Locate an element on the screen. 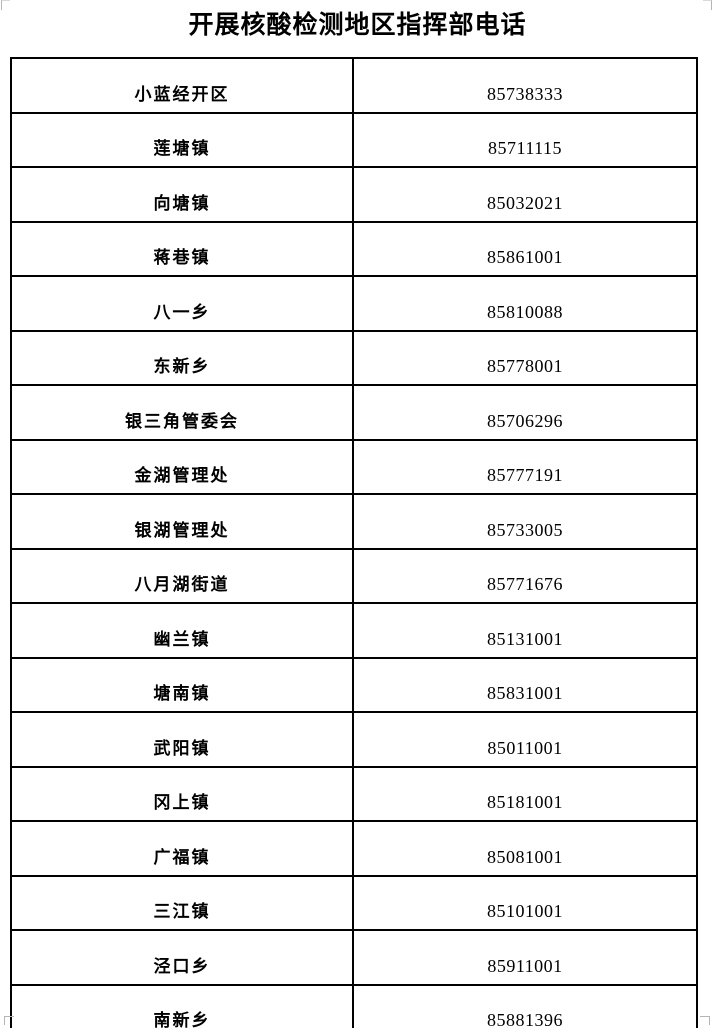 Image resolution: width=715 pixels, height=1028 pixels. phone-cell: 85101001 is located at coordinates (525, 902).